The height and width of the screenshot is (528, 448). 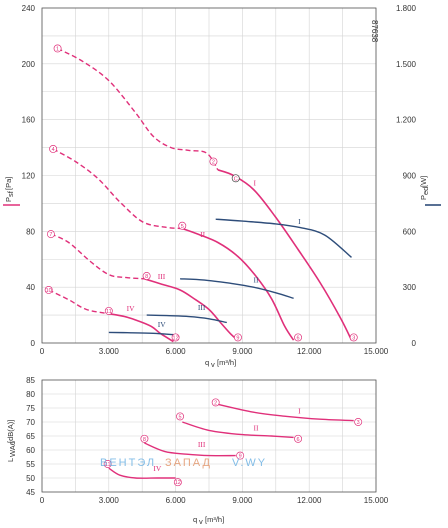 What do you see at coordinates (109, 312) in the screenshot?
I see `operating-point-label: 11` at bounding box center [109, 312].